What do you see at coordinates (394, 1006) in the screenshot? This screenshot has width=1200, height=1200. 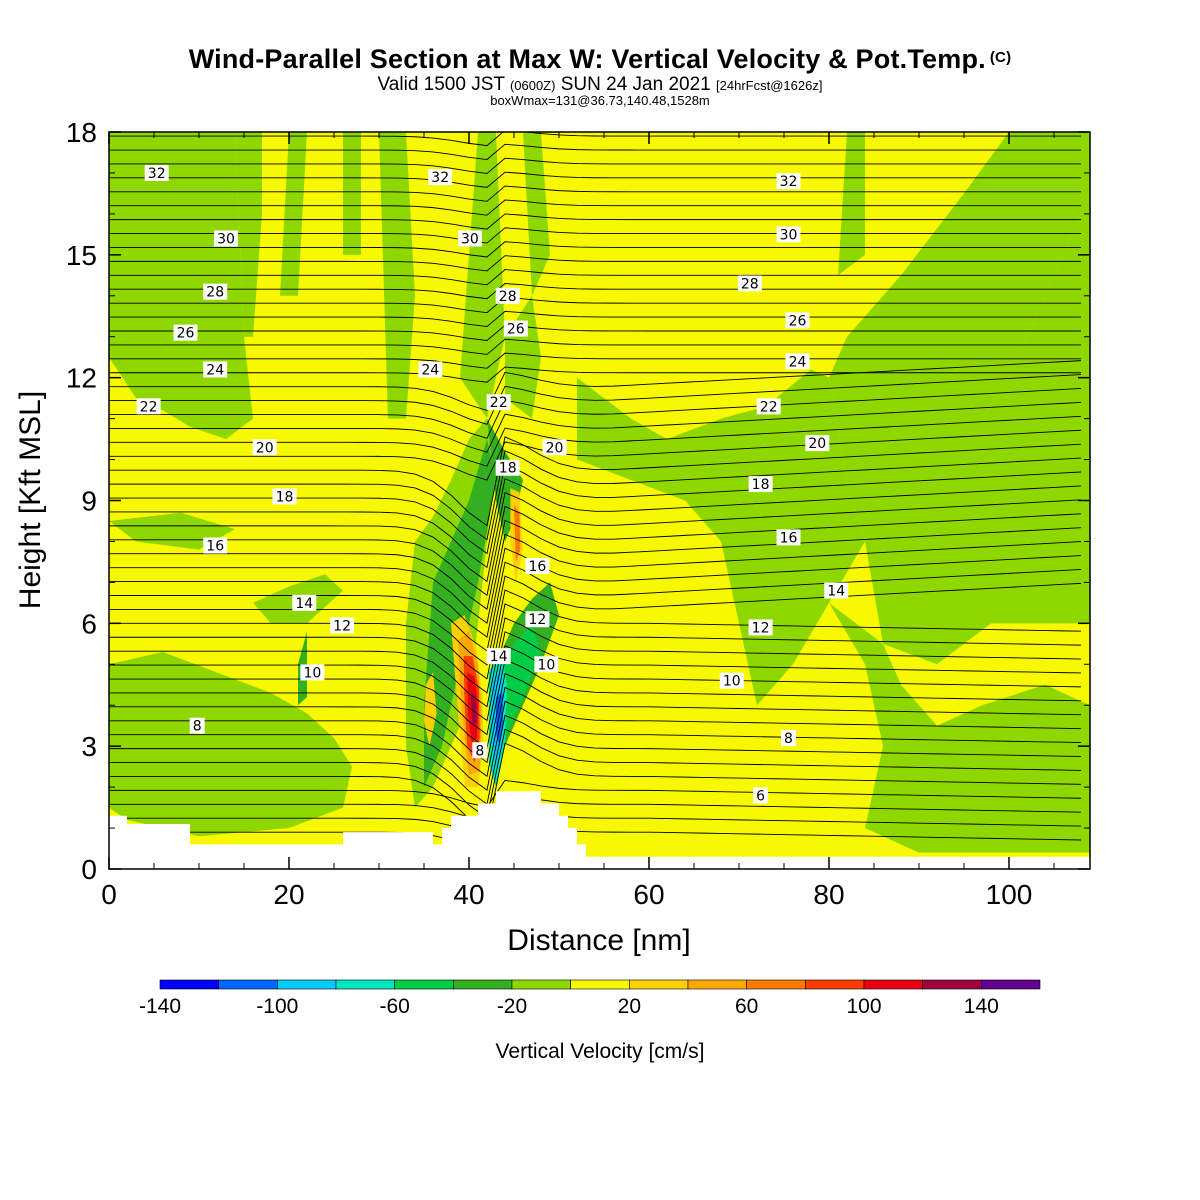 I see `colorbar-tick-label: -60` at bounding box center [394, 1006].